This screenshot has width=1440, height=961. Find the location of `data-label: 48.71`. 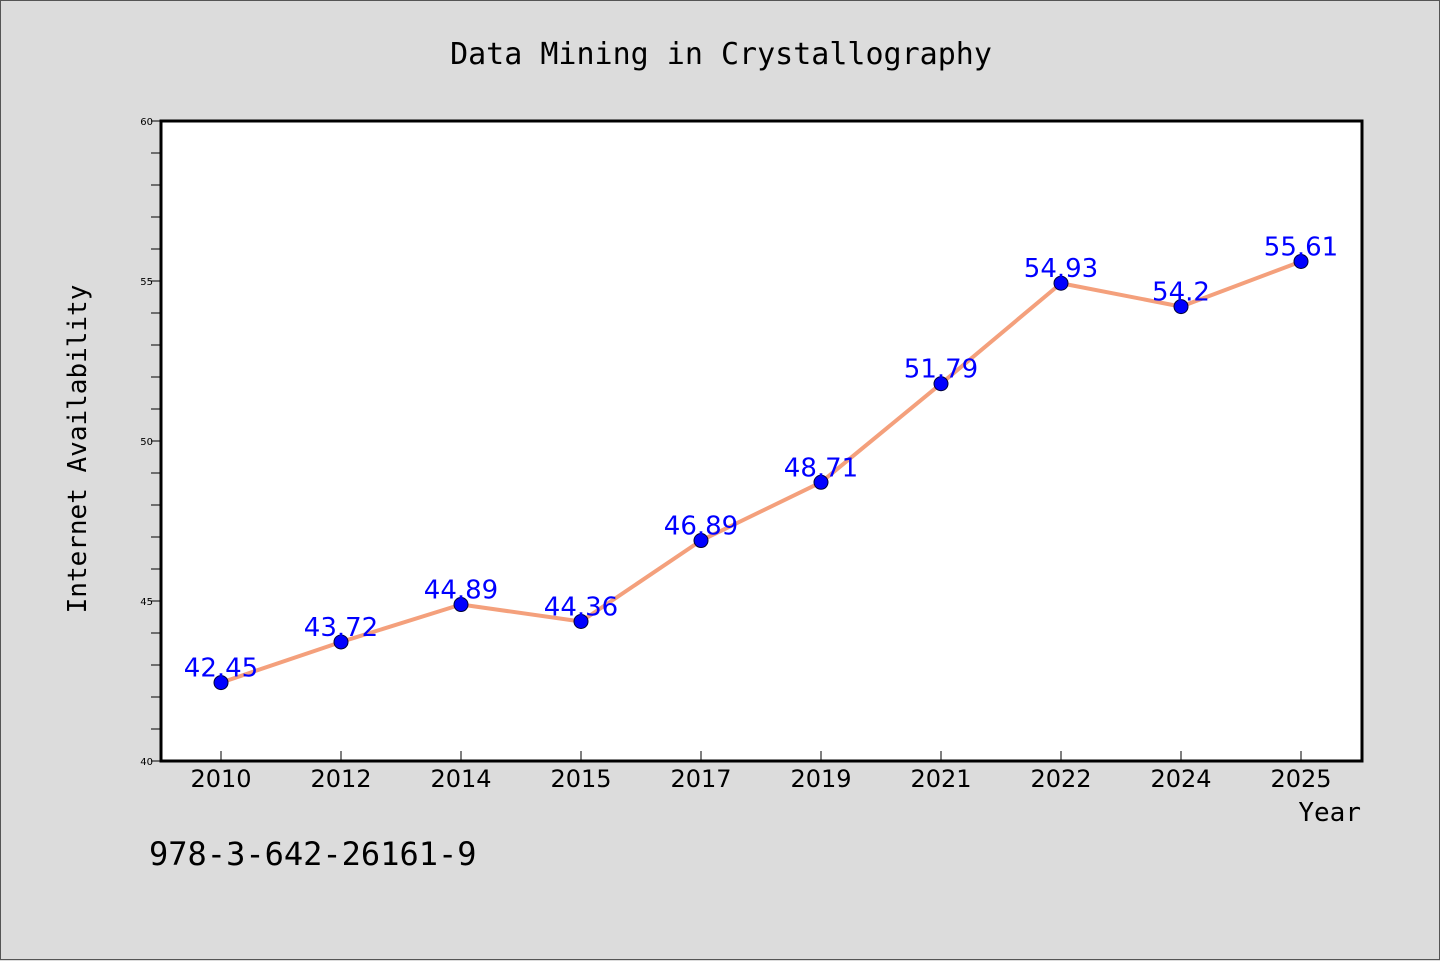

data-label: 48.71 is located at coordinates (821, 468).